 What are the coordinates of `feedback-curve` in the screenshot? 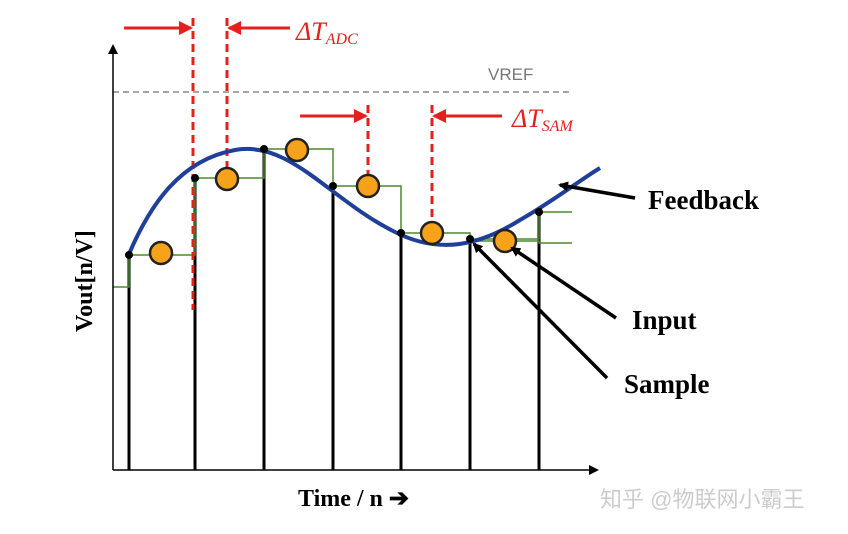 It's located at (364, 200).